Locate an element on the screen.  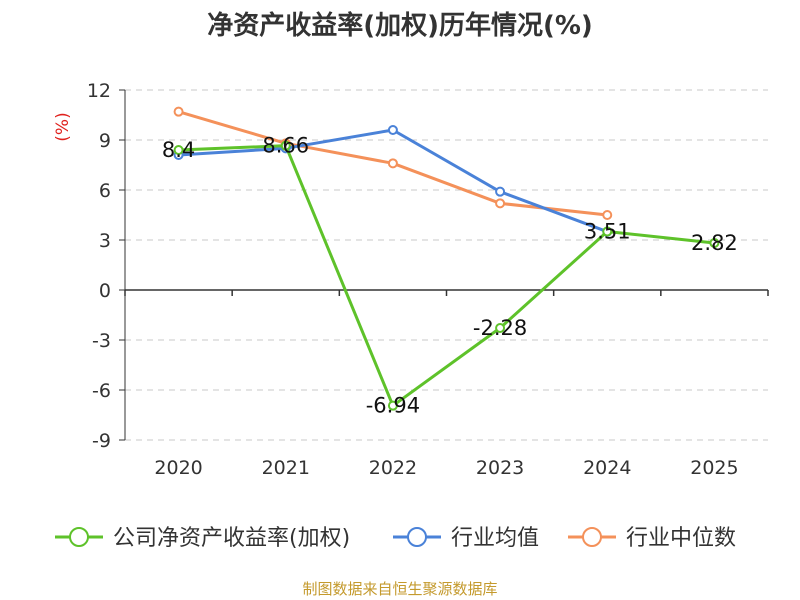
y-tick-label: 3 is located at coordinates (105, 241).